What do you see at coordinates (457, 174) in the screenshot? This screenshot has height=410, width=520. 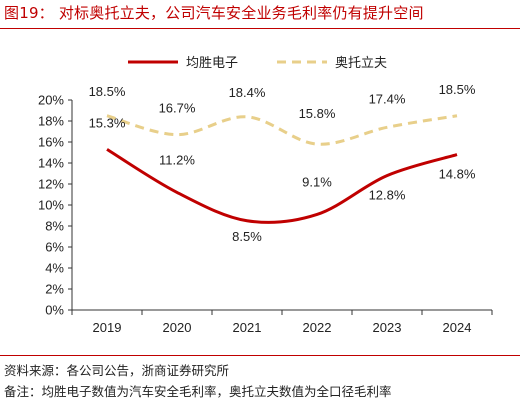 I see `data-label: 14.8%` at bounding box center [457, 174].